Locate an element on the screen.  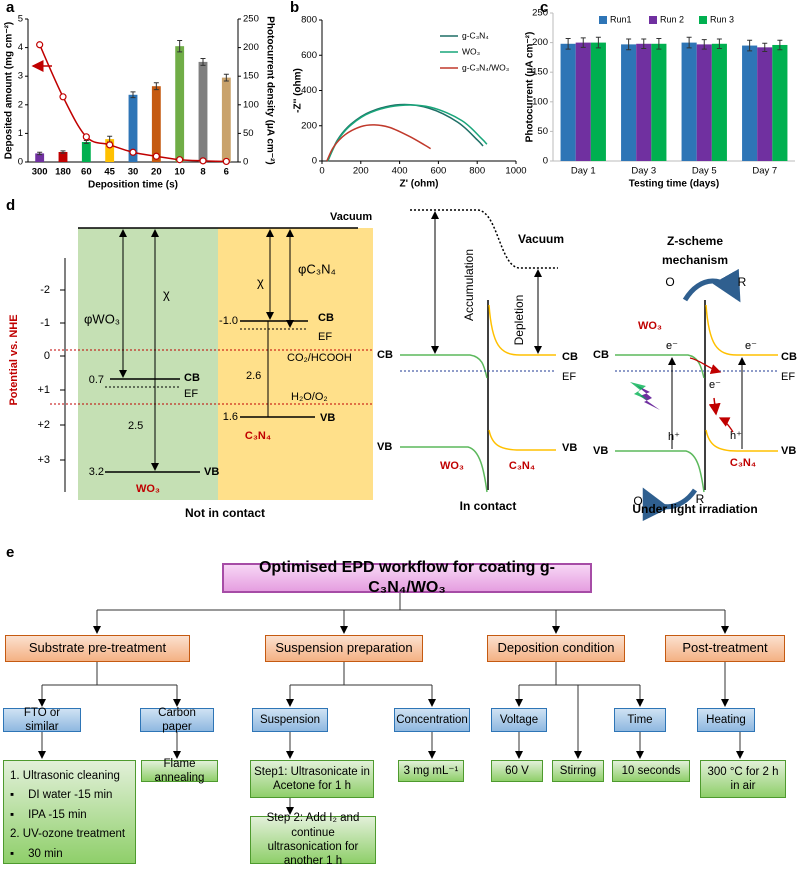
caption: Not in contact is located at coordinates (225, 513).